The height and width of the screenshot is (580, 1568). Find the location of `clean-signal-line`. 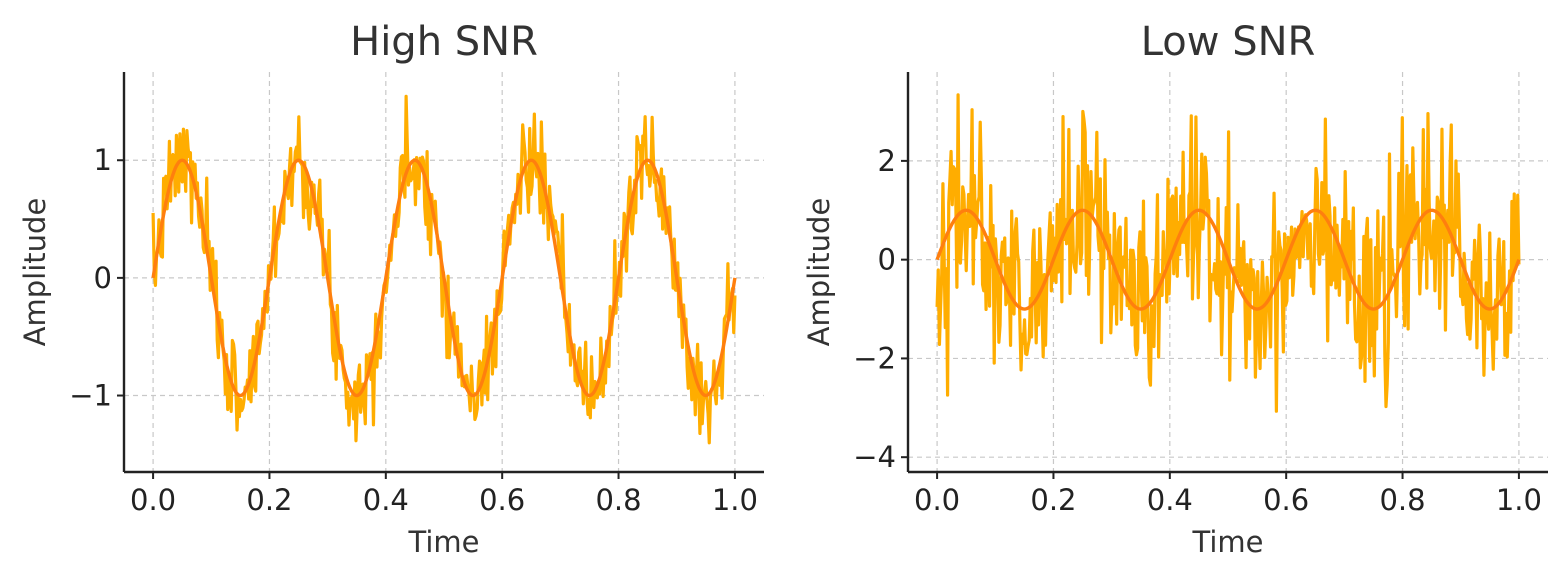

clean-signal-line is located at coordinates (1228, 259).